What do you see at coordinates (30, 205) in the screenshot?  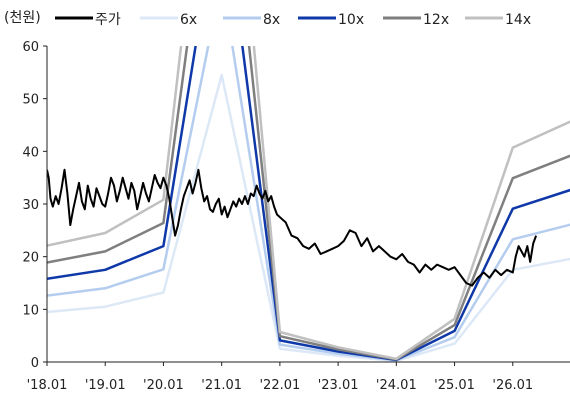 I see `y-tick-label: 30` at bounding box center [30, 205].